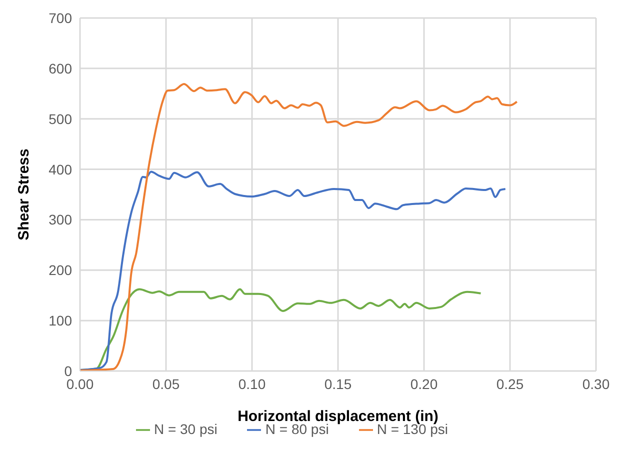  Describe the element at coordinates (60, 270) in the screenshot. I see `y-tick-label: 200` at that location.